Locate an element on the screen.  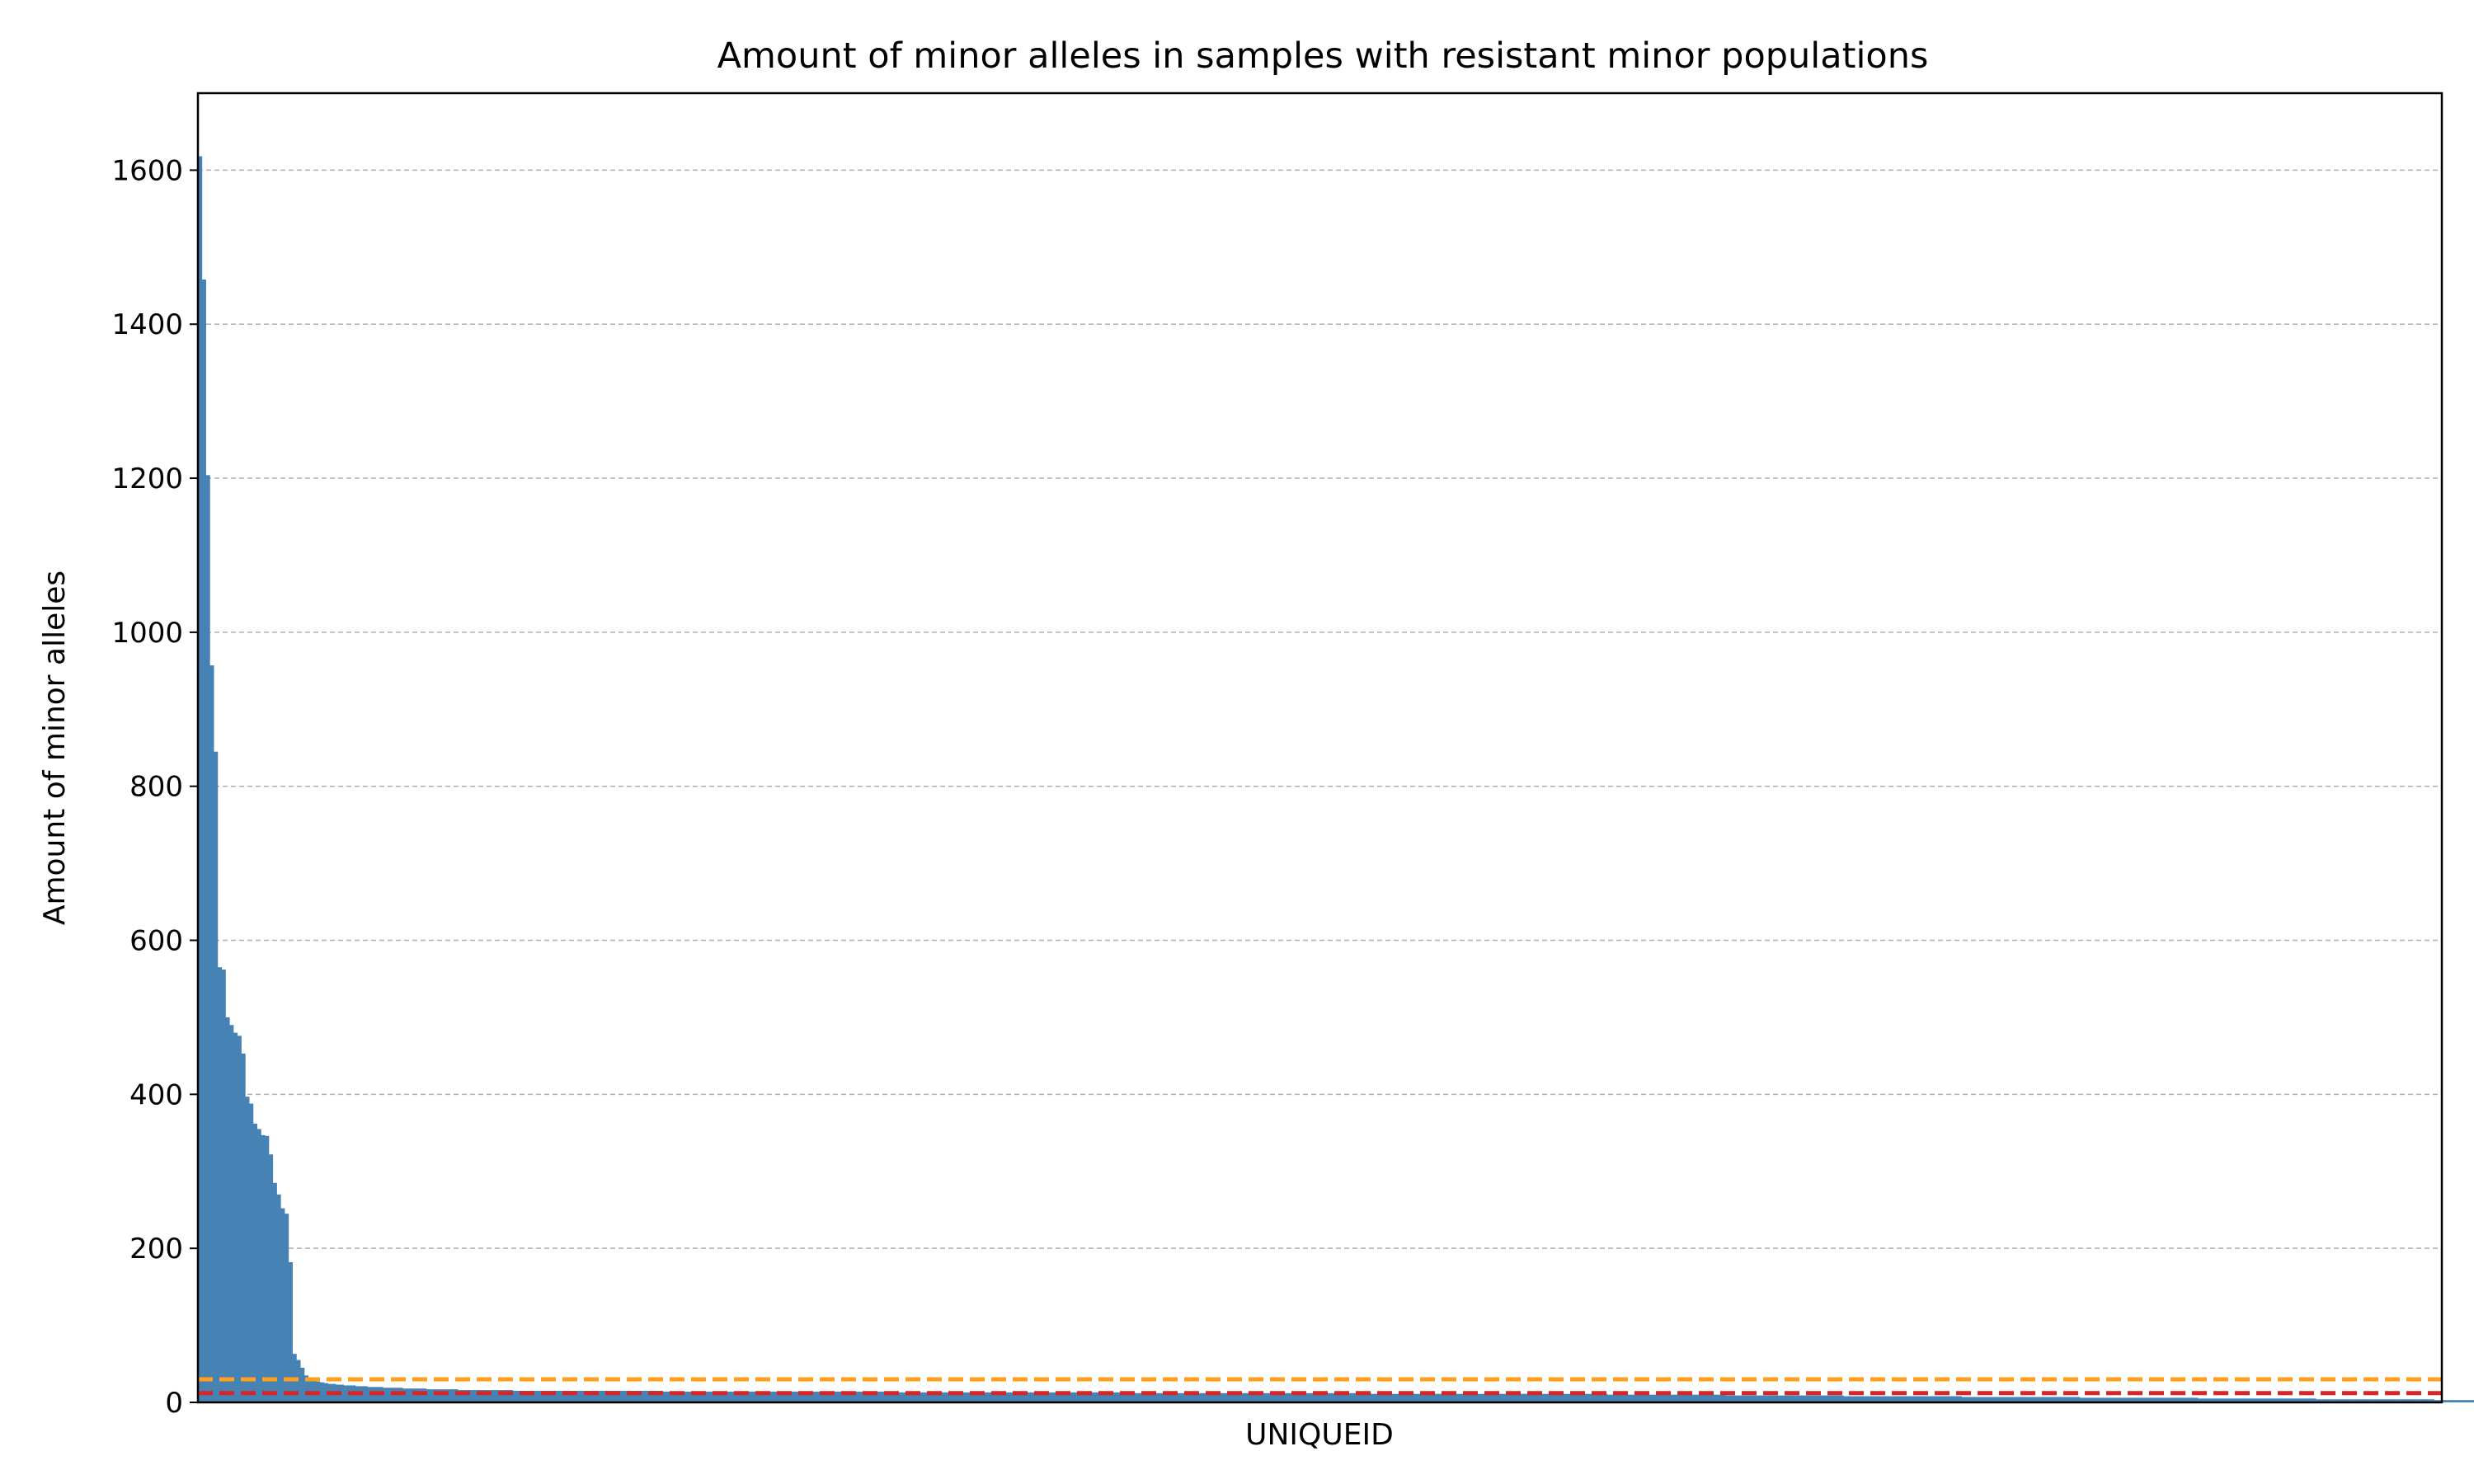
y-tick-label: 1000 is located at coordinates (147, 633).